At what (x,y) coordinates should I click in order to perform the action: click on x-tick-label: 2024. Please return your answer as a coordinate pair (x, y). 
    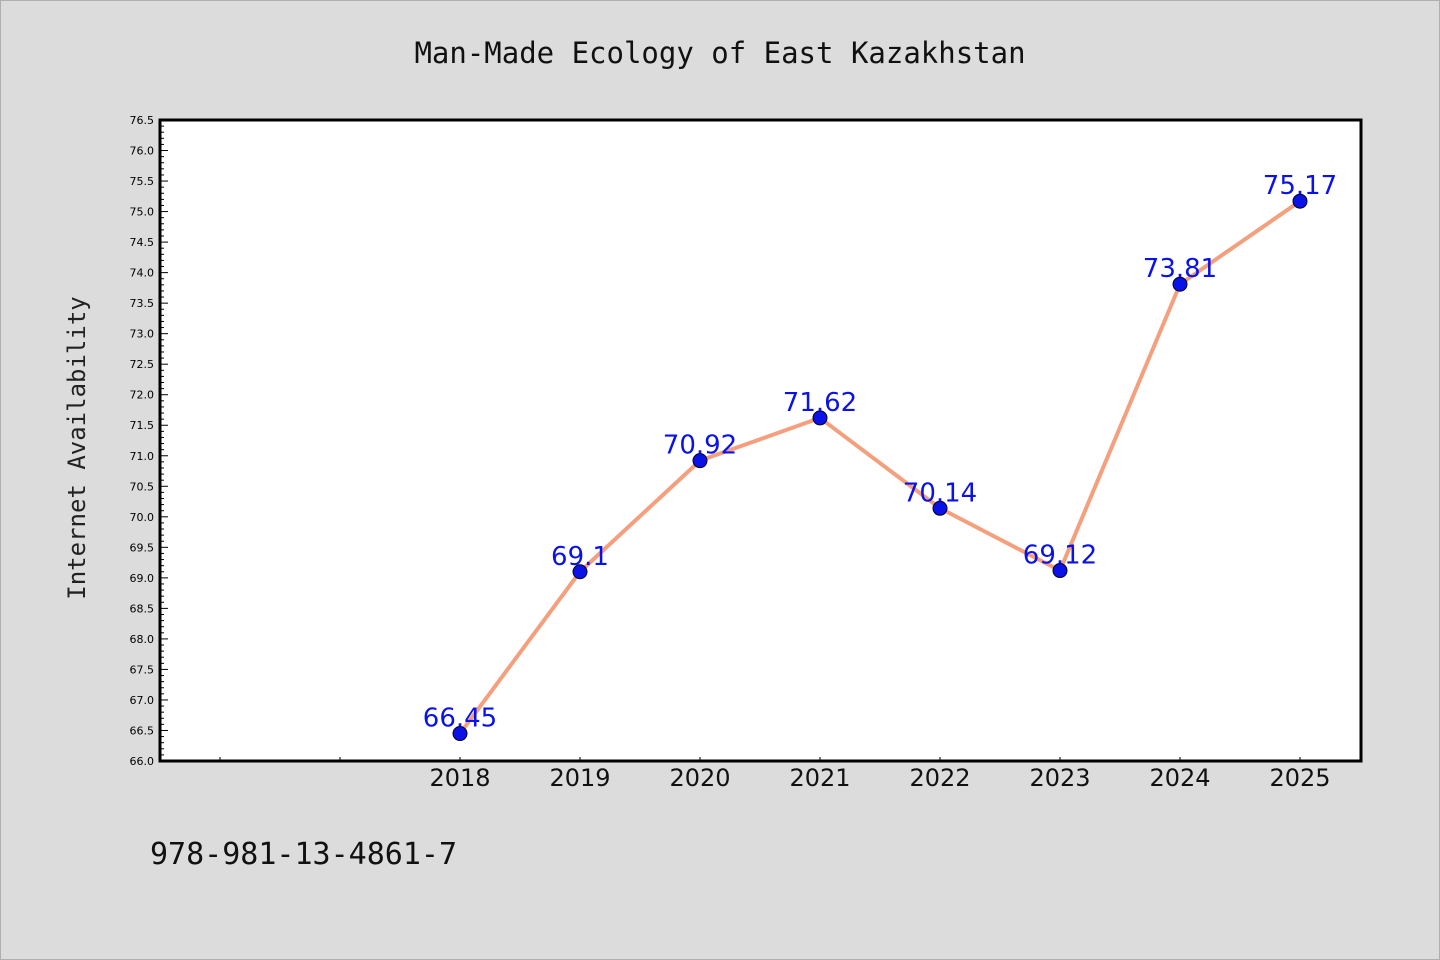
    Looking at the image, I should click on (1179, 778).